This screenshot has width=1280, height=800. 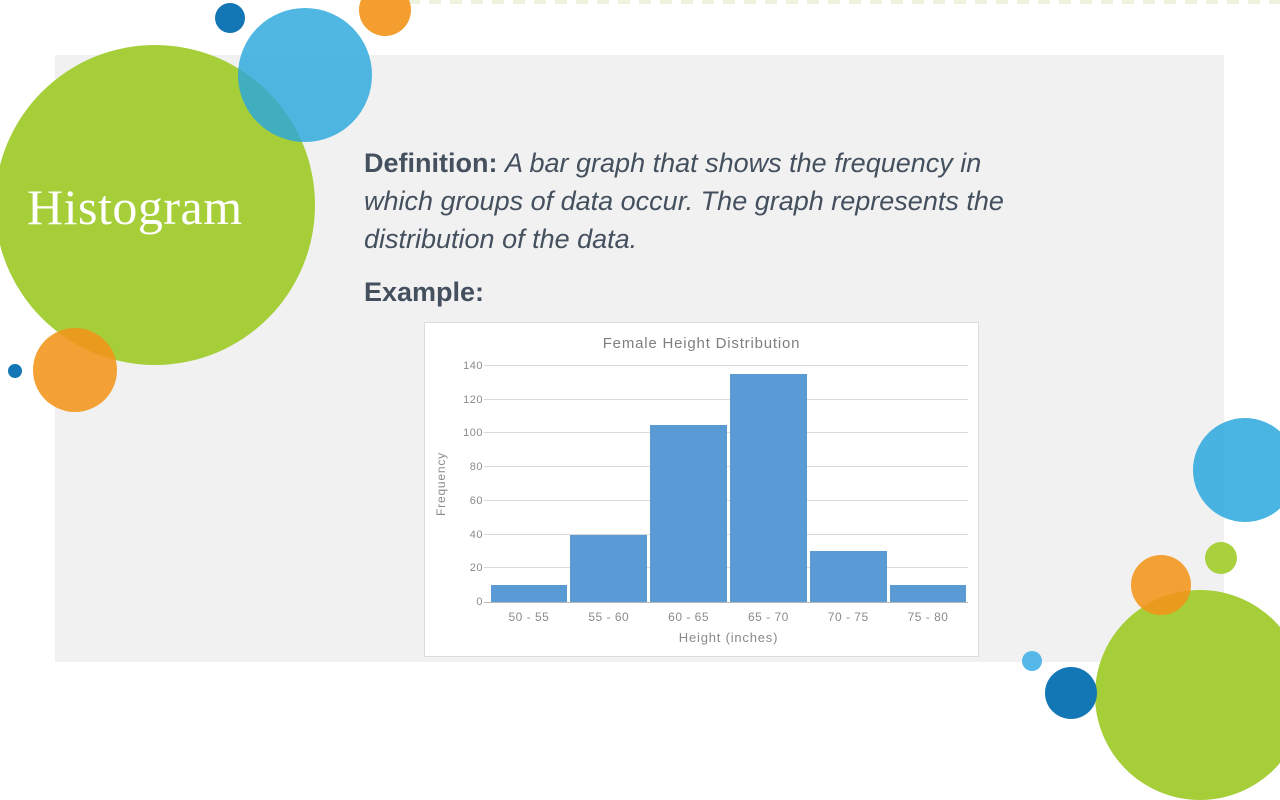 I want to click on green-dot-decoration-right, so click(x=1221, y=558).